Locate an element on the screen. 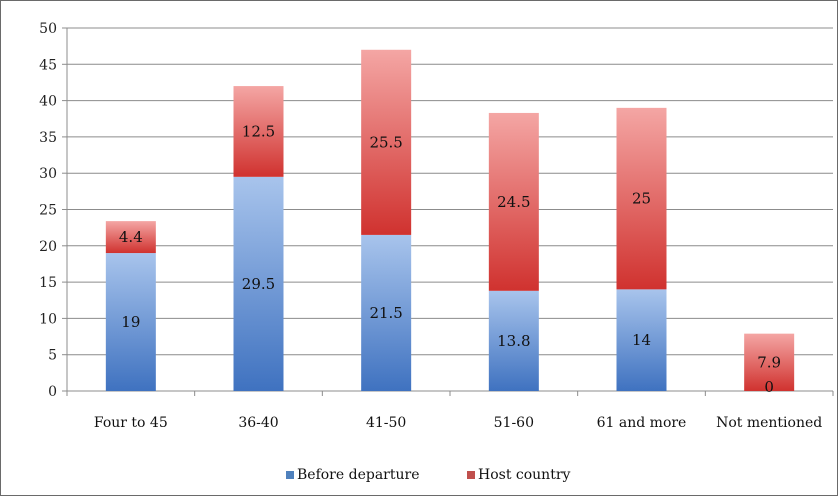  y-tick-label: 10 is located at coordinates (48, 319).